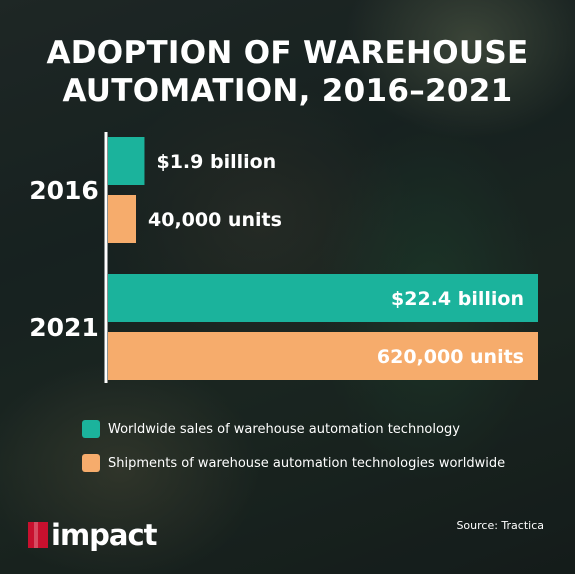  Describe the element at coordinates (323, 356) in the screenshot. I see `bar-shipments-2021` at that location.